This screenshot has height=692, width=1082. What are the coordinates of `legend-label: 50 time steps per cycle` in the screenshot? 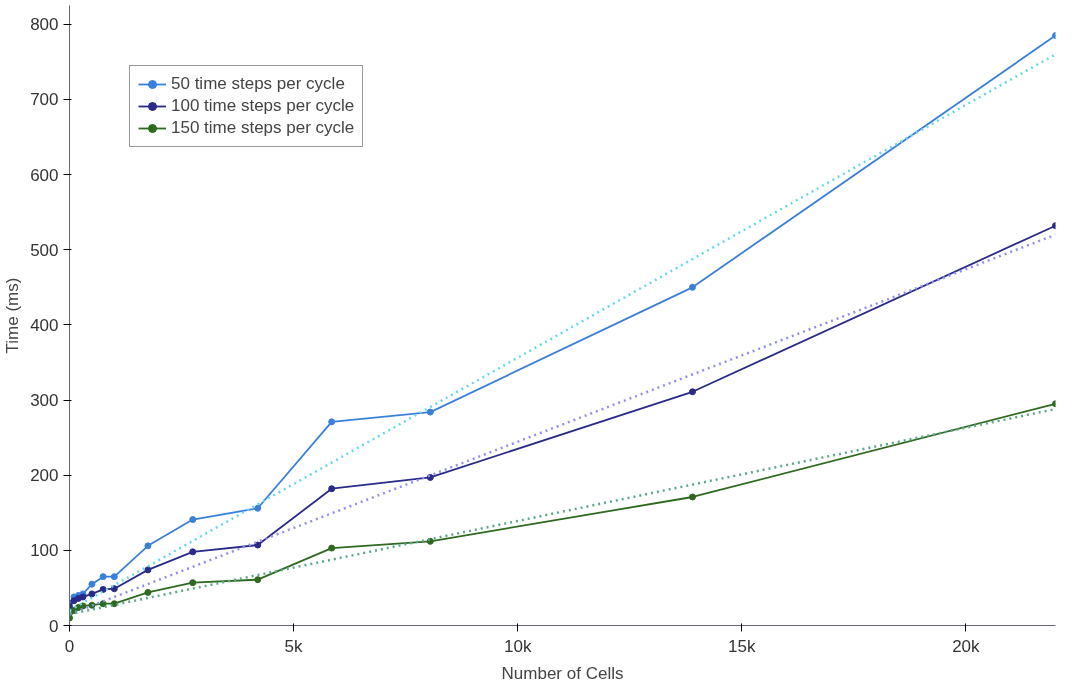 It's located at (258, 84).